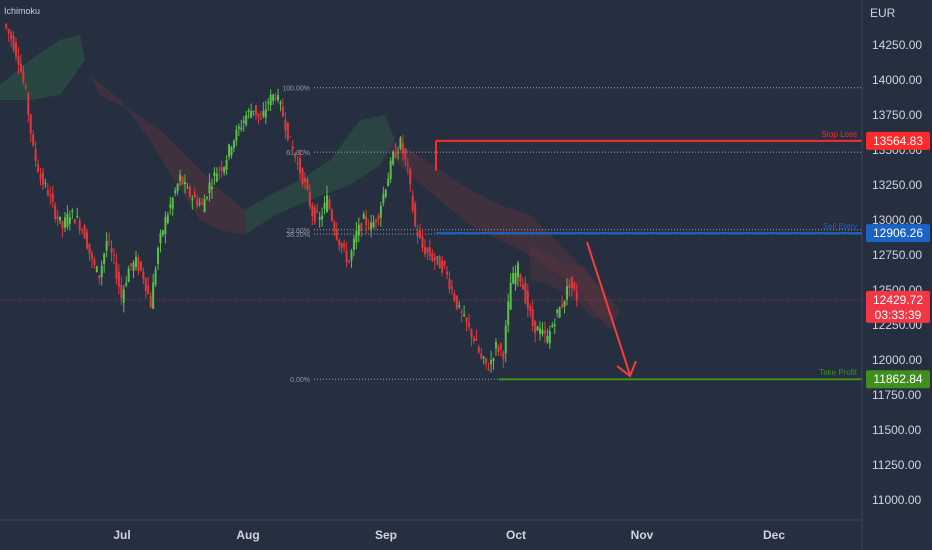 Image resolution: width=932 pixels, height=550 pixels. Describe the element at coordinates (121, 535) in the screenshot. I see `time-tick: Jul` at that location.